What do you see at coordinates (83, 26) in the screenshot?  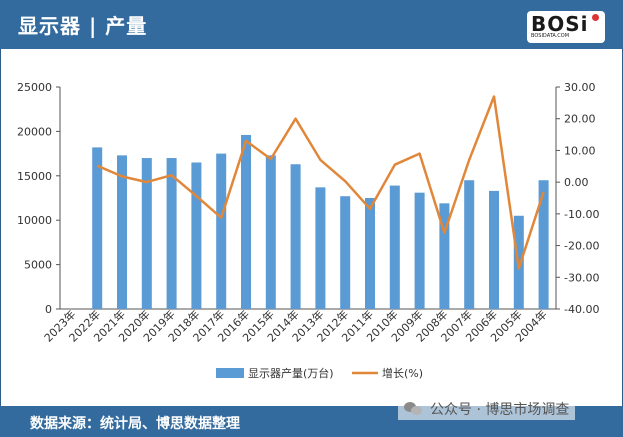 I see `page-title: 显示器 | 产量` at bounding box center [83, 26].